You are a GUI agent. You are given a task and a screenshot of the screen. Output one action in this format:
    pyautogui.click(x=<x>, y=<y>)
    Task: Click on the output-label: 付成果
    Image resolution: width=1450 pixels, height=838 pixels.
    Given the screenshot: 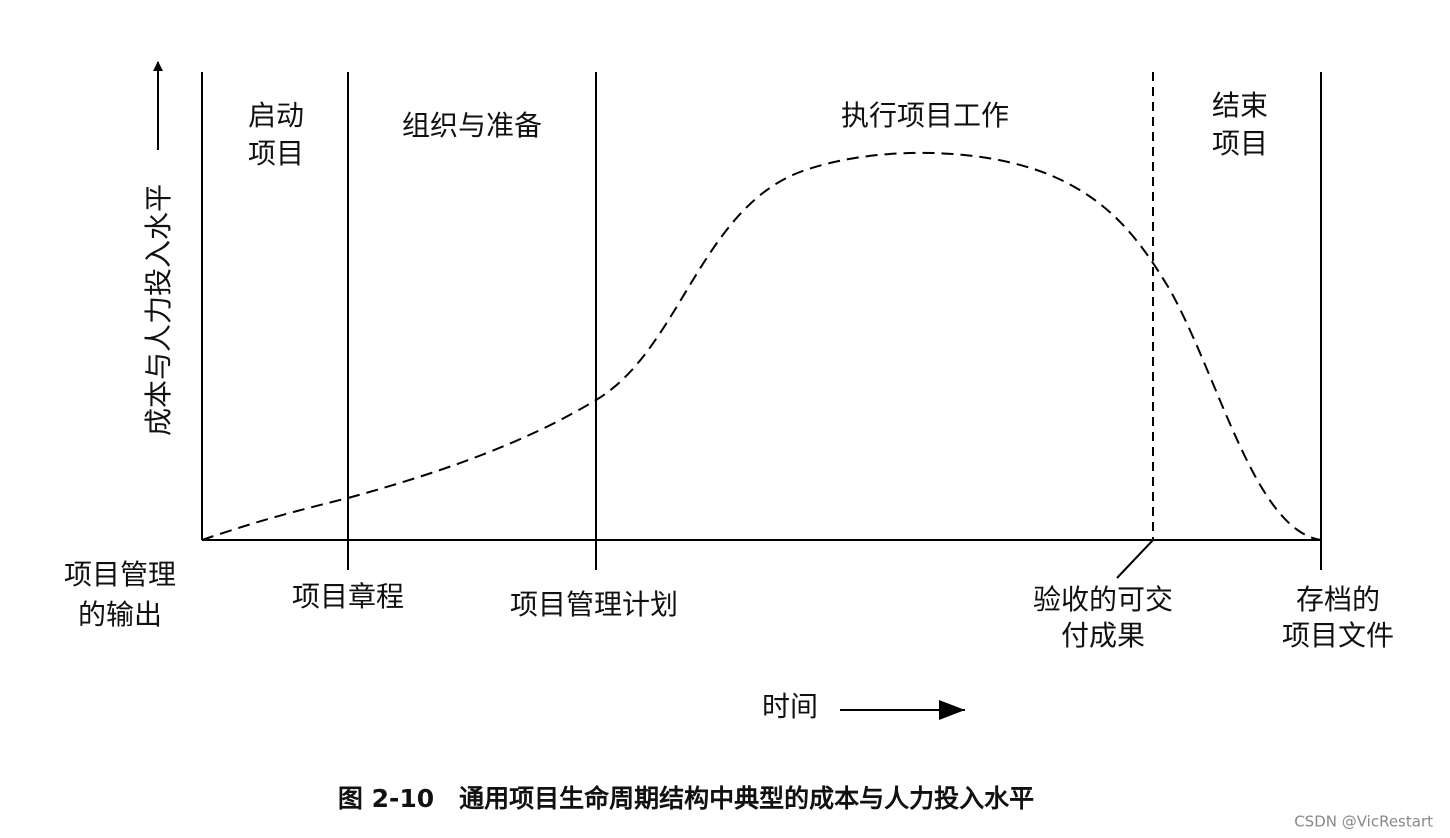 What is the action you would take?
    pyautogui.click(x=1103, y=635)
    